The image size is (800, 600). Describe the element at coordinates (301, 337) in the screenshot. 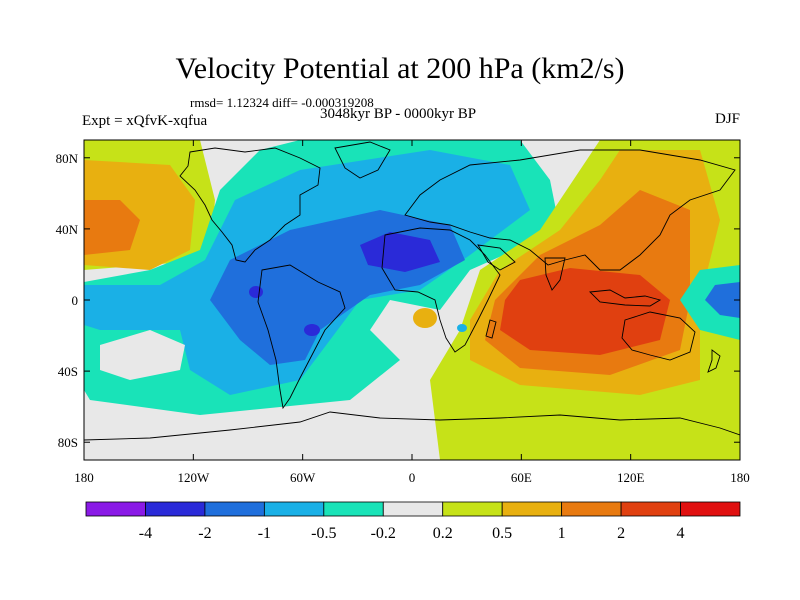

I see `coast-south-america` at that location.